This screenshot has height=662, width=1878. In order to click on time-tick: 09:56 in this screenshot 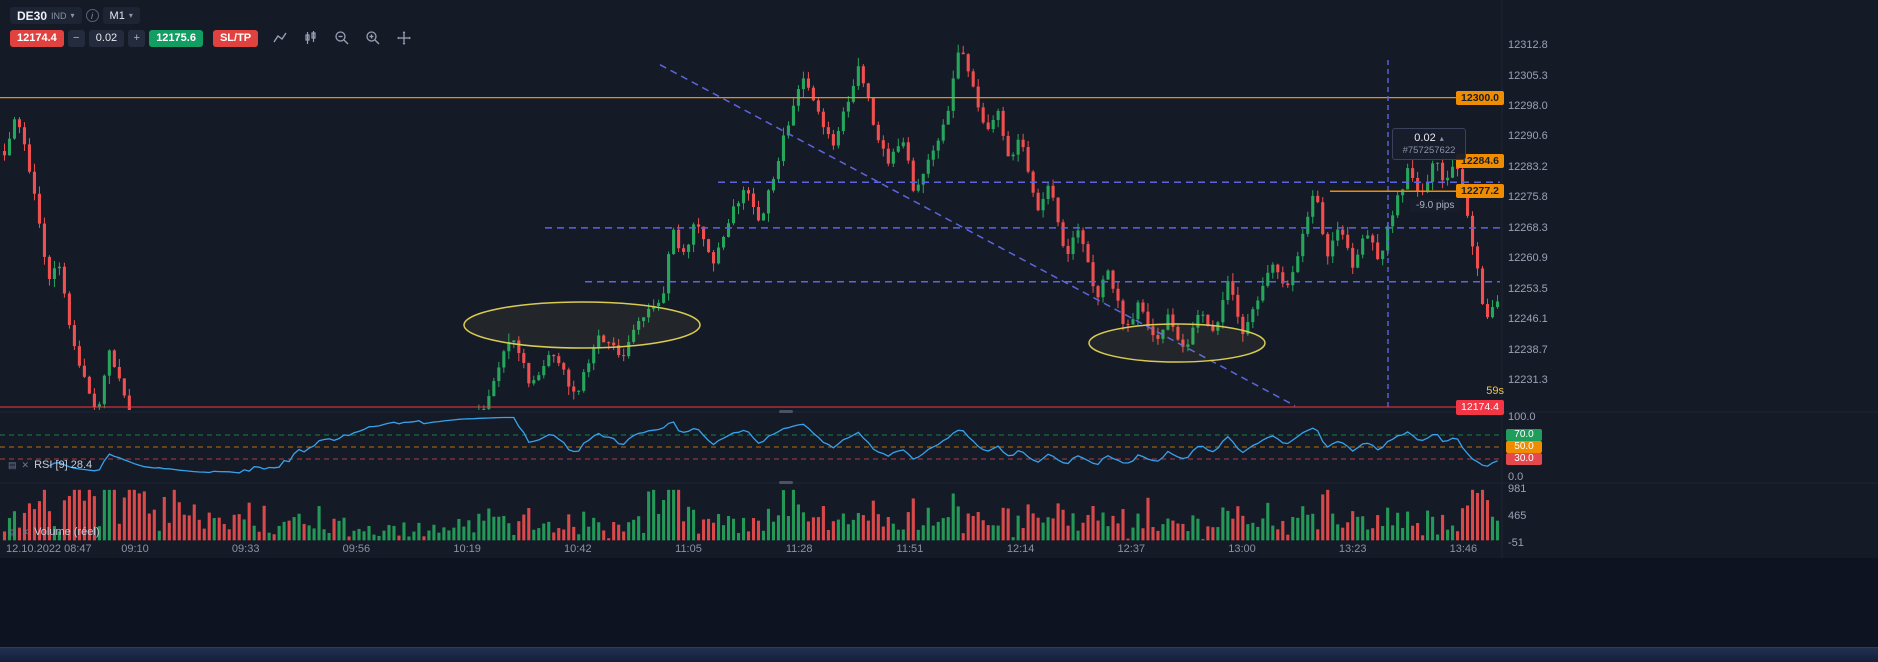, I will do `click(356, 549)`.